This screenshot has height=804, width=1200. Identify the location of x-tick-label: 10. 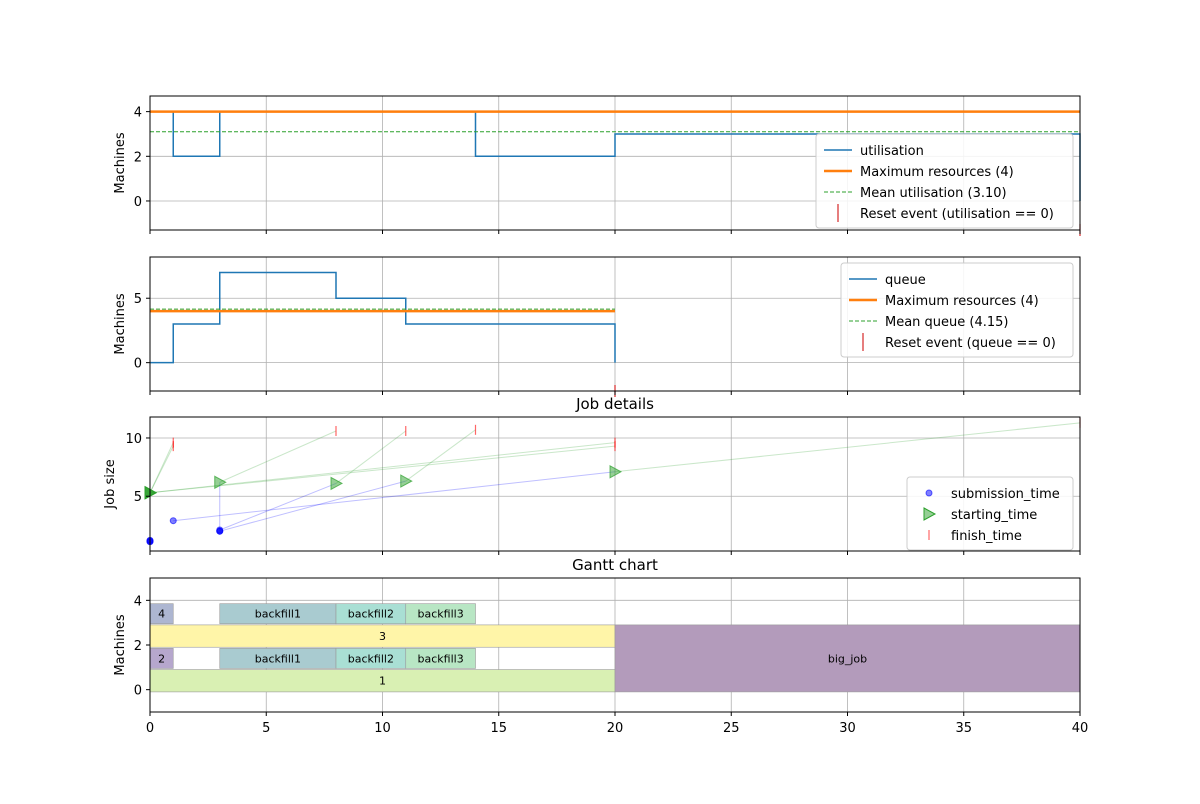
(382, 728).